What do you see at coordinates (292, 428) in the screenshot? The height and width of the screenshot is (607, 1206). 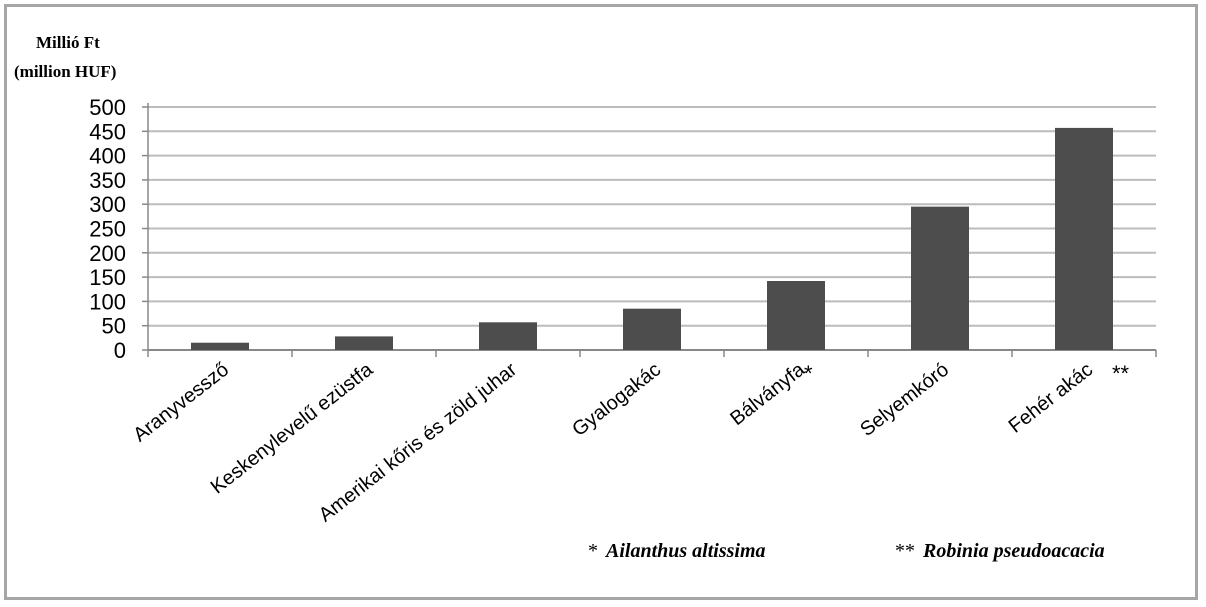 I see `category-label-2: Keskenylevelű ezüstfa` at bounding box center [292, 428].